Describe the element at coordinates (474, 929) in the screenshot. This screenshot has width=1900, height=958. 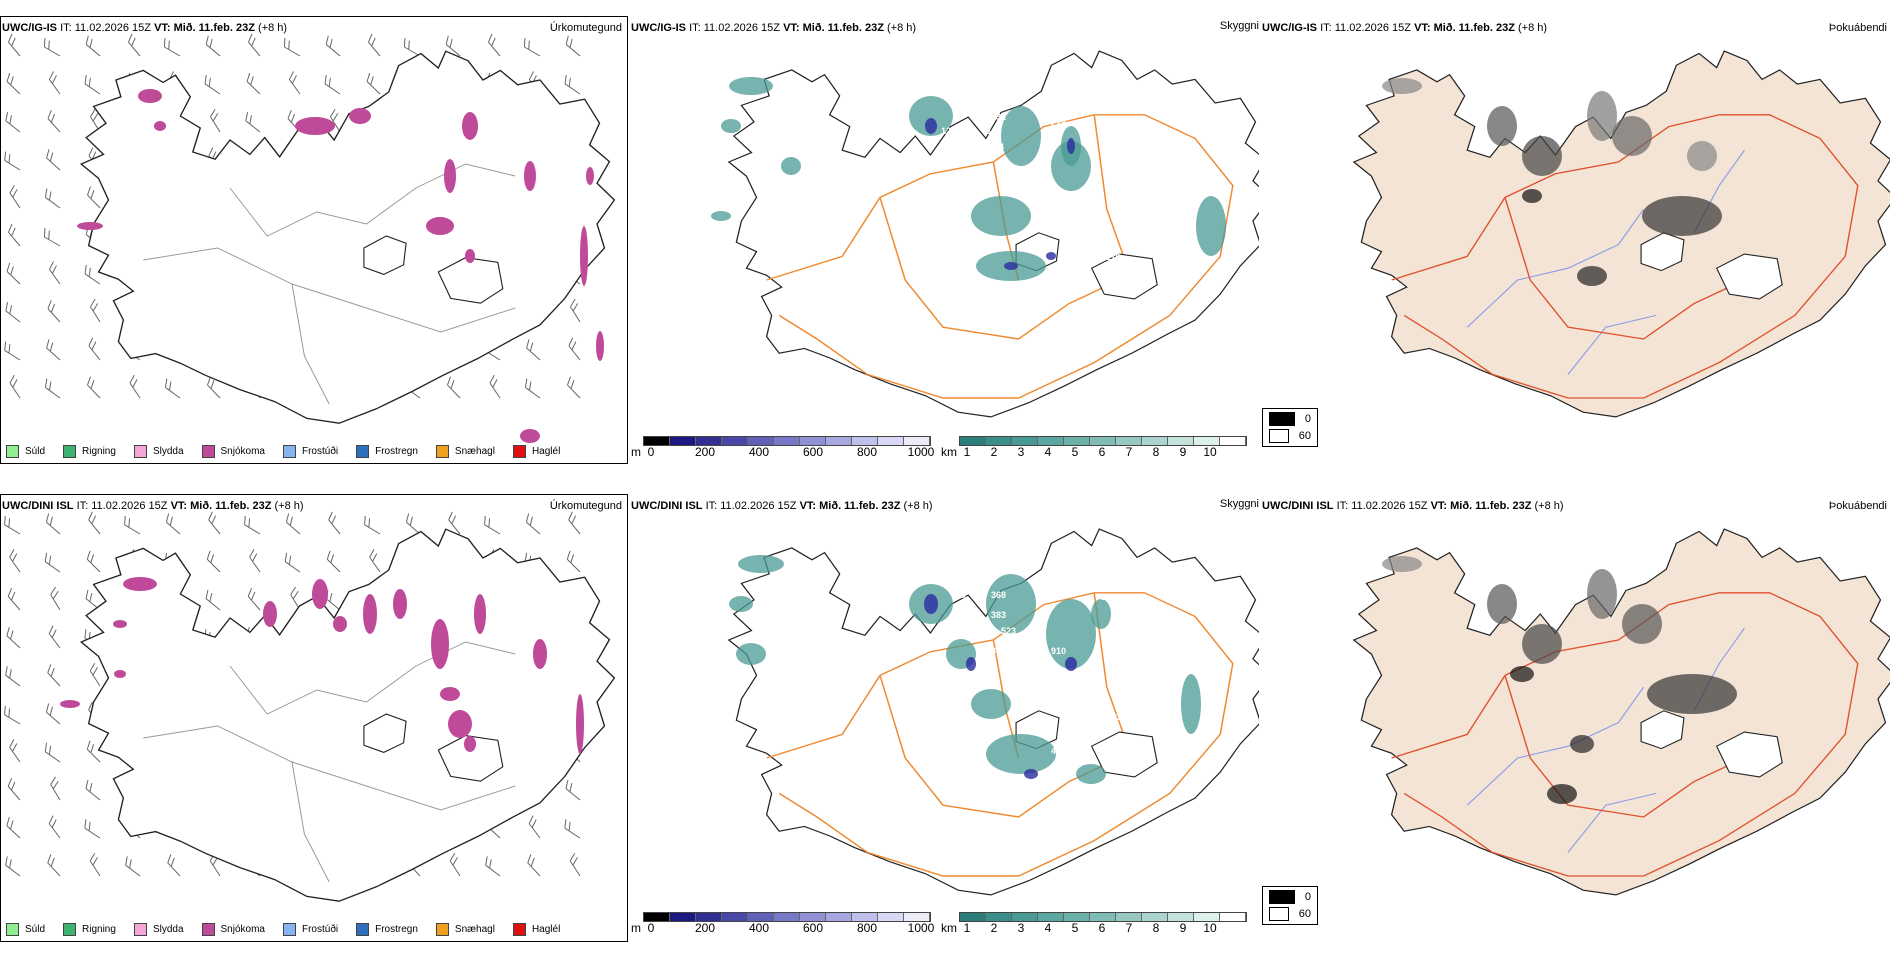
I see `legend-label: Snæhagl` at that location.